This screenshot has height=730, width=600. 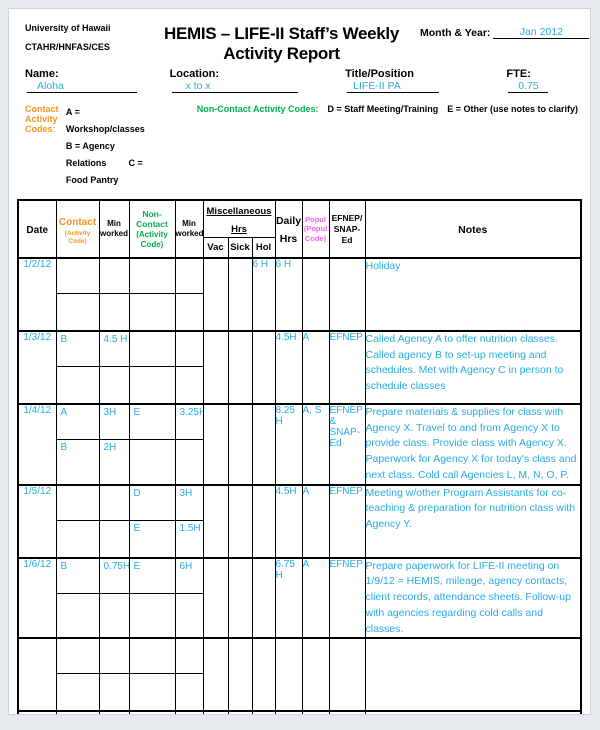 What do you see at coordinates (288, 229) in the screenshot?
I see `col-header-daily-hrs: Daily Hrs` at bounding box center [288, 229].